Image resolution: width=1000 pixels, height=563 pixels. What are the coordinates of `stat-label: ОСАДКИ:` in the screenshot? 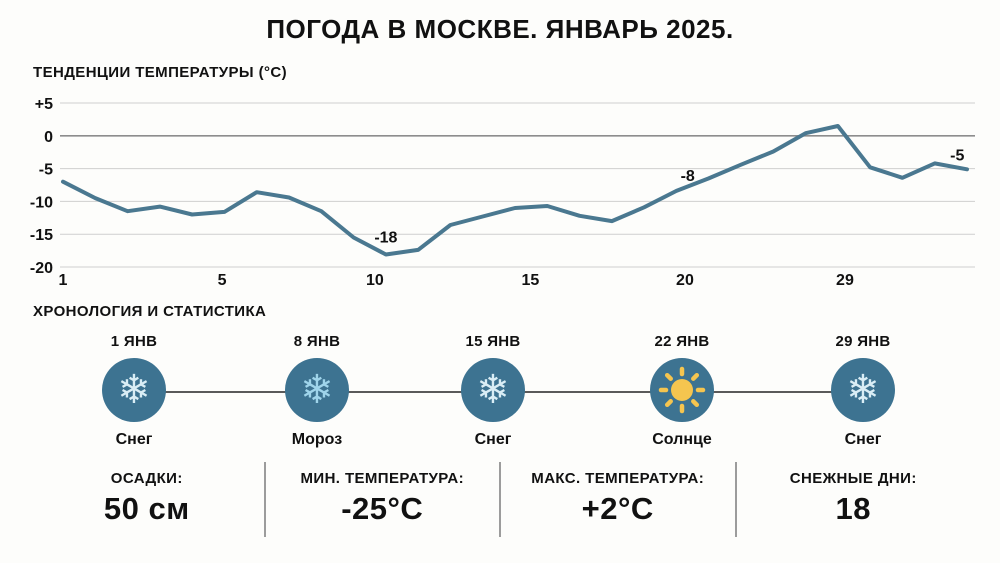 It's located at (146, 478).